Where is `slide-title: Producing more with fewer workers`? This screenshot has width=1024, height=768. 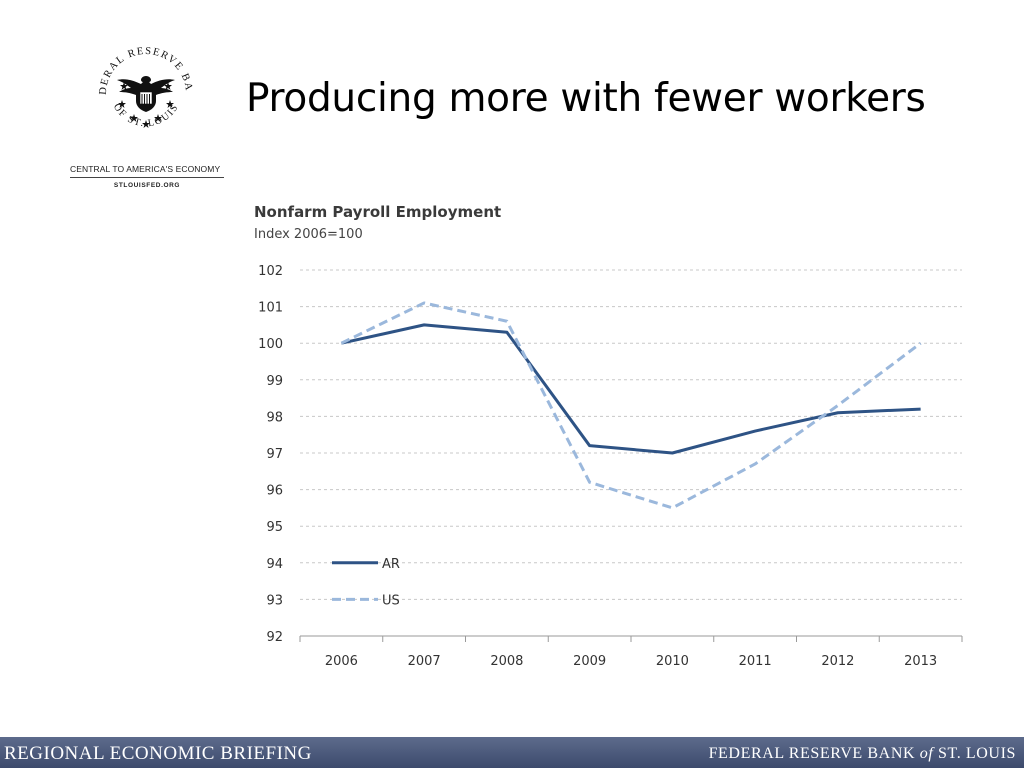 slide-title: Producing more with fewer workers is located at coordinates (586, 98).